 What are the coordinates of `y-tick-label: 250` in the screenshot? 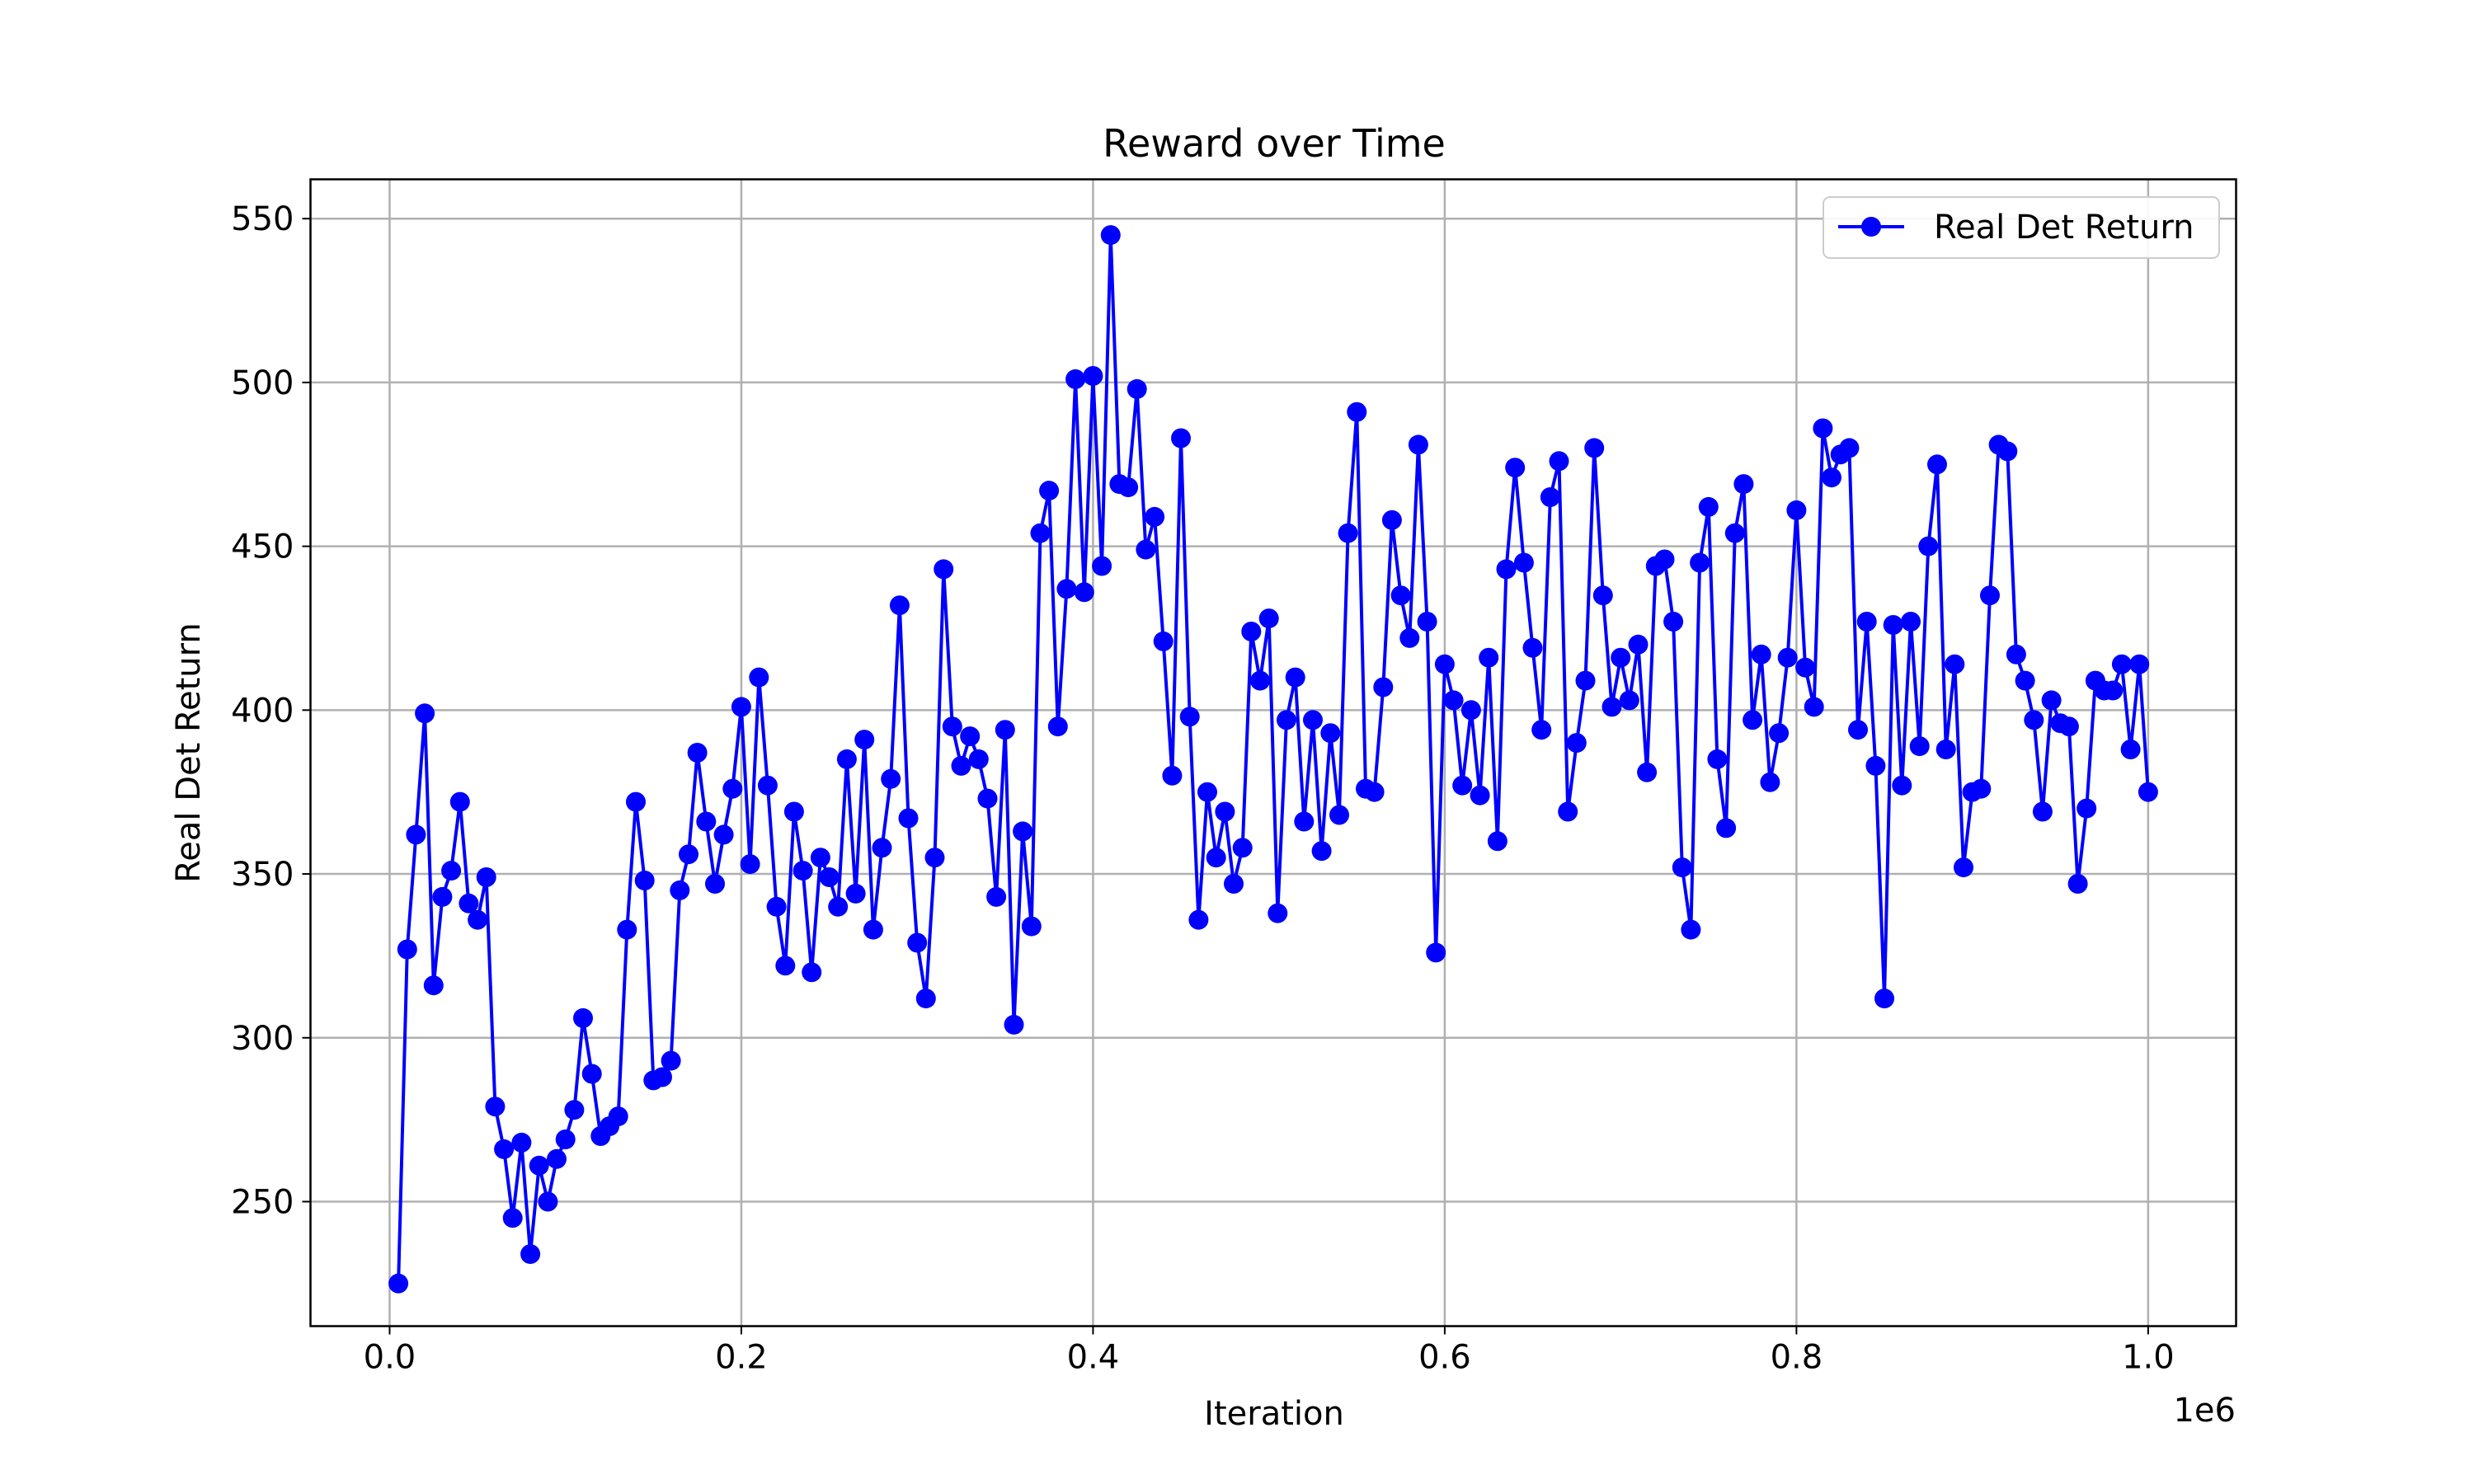 It's located at (262, 1202).